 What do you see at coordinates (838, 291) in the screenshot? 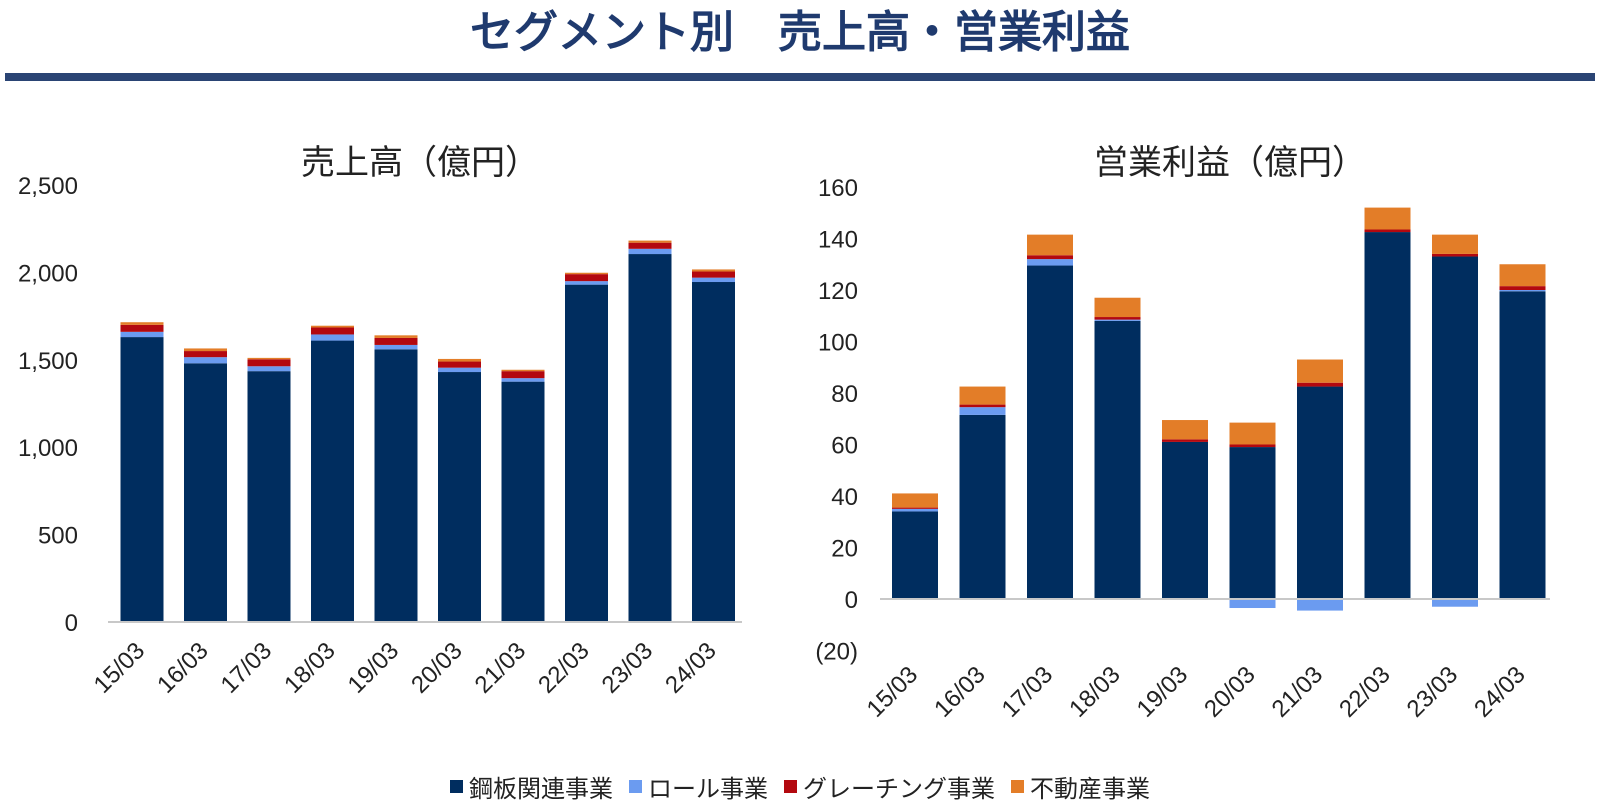
I see `y-tick-label: 120` at bounding box center [838, 291].